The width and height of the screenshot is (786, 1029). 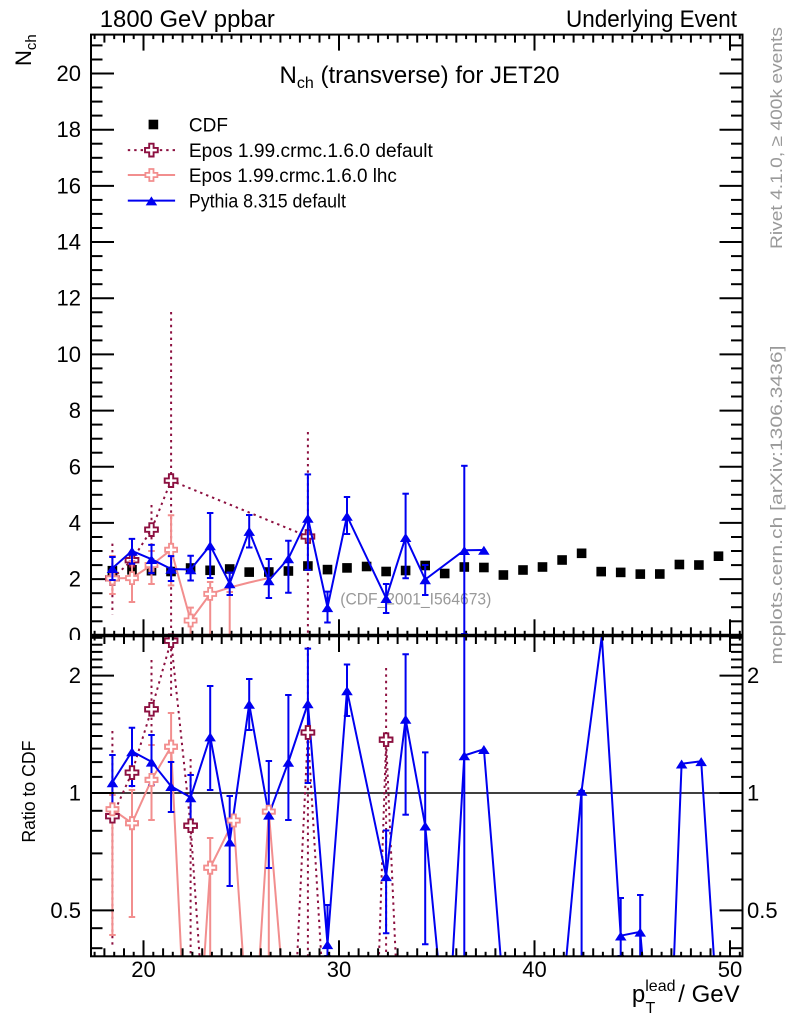 I want to click on svg-text: (CDF_2001_I564673), so click(x=415, y=600).